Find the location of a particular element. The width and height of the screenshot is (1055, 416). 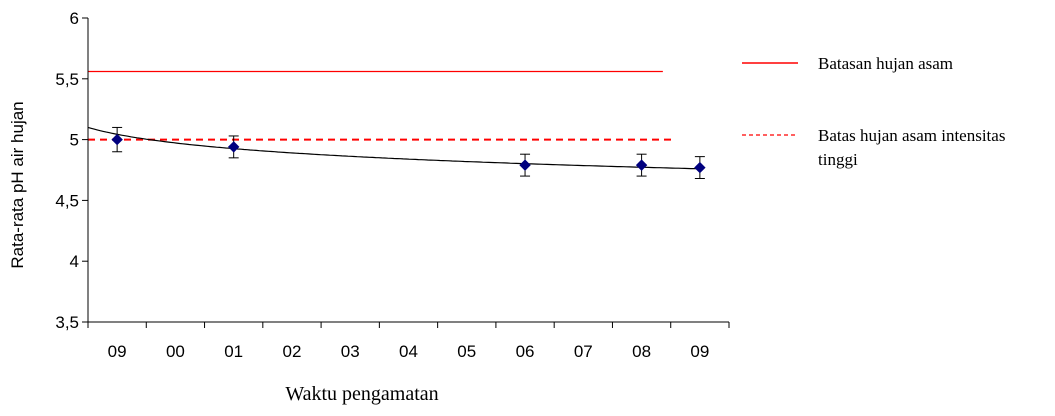

y-axis-label: Rata-rata pH air hujan is located at coordinates (17, 184).